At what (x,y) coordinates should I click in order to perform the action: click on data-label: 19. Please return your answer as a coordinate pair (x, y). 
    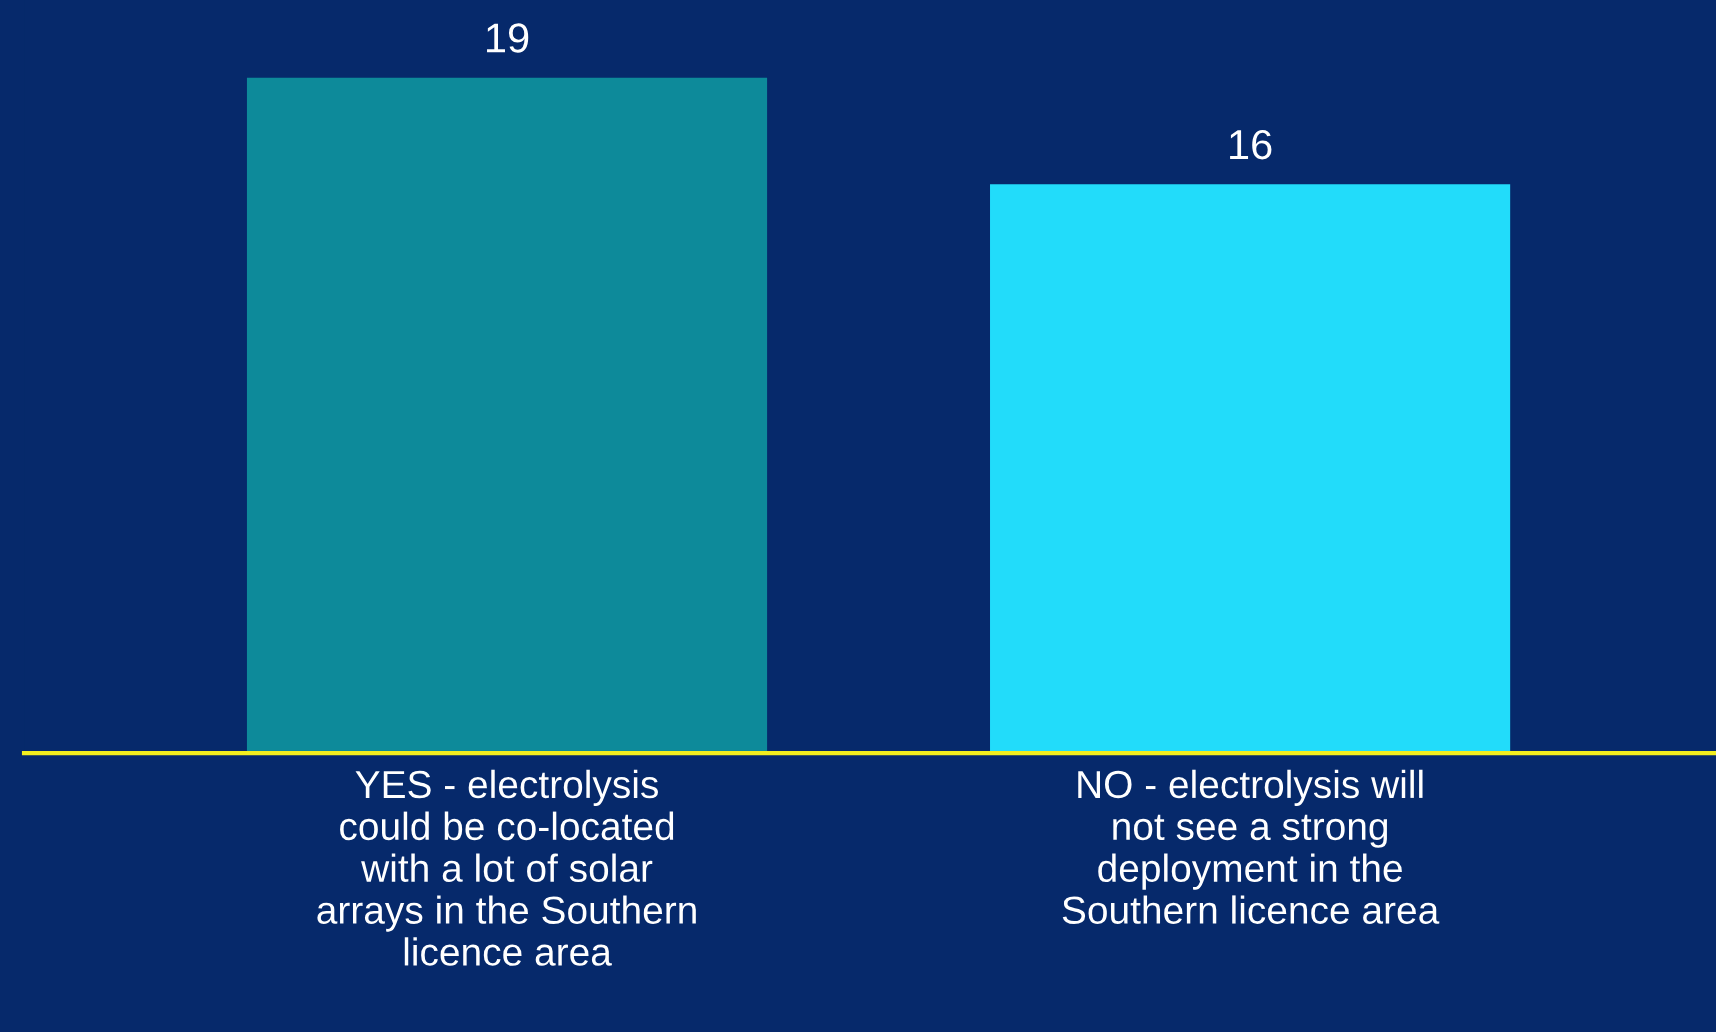
    Looking at the image, I should click on (508, 38).